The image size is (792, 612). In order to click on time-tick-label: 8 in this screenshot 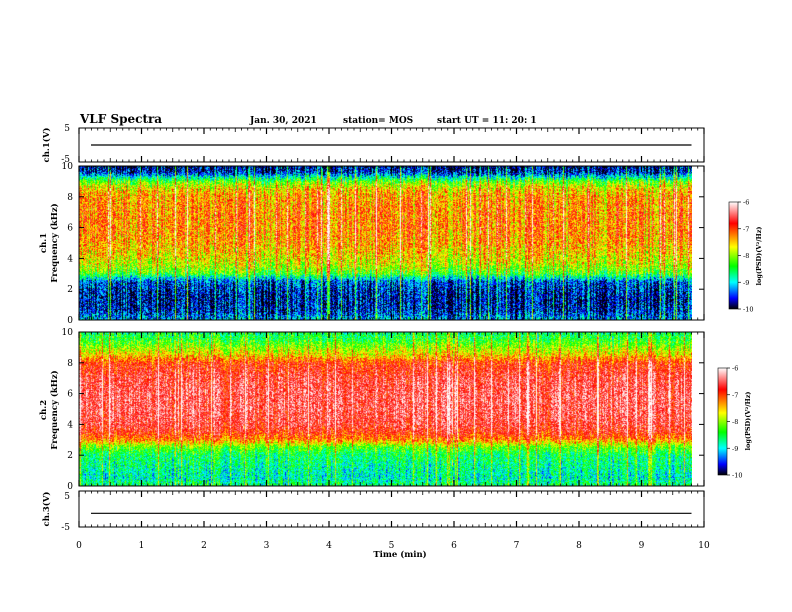, I will do `click(579, 546)`.